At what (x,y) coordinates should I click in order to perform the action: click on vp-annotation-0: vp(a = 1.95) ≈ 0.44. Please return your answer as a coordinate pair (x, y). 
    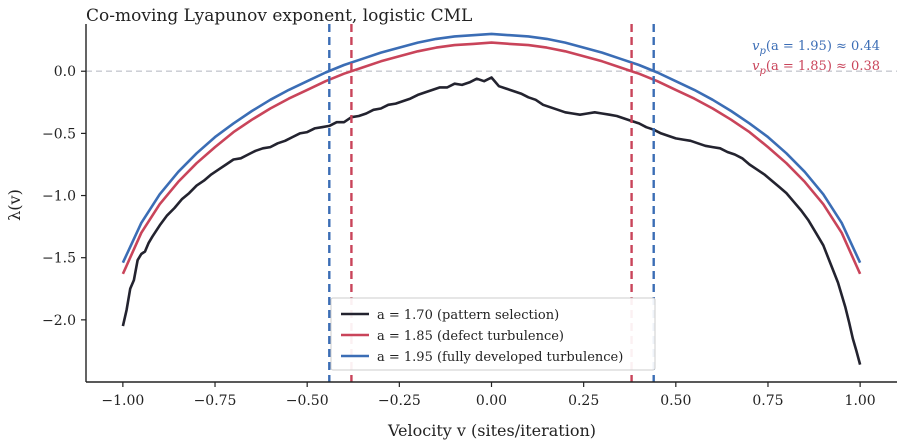
    Looking at the image, I should click on (816, 48).